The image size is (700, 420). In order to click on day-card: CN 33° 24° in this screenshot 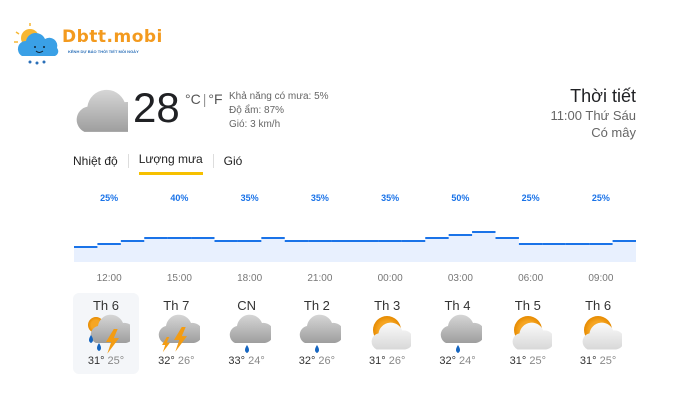, I will do `click(247, 333)`.